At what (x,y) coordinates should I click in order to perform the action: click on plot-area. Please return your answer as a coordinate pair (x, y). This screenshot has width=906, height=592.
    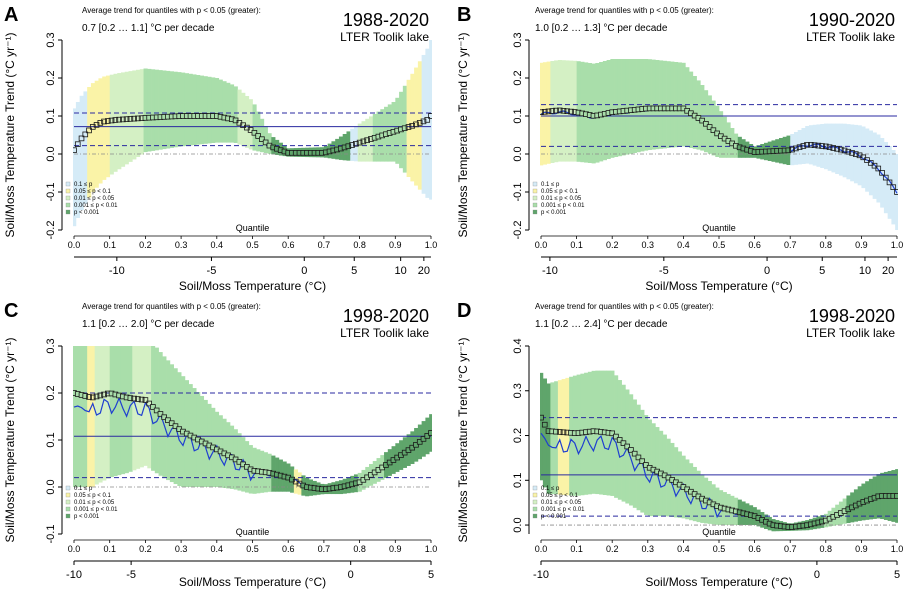
    Looking at the image, I should click on (252, 133).